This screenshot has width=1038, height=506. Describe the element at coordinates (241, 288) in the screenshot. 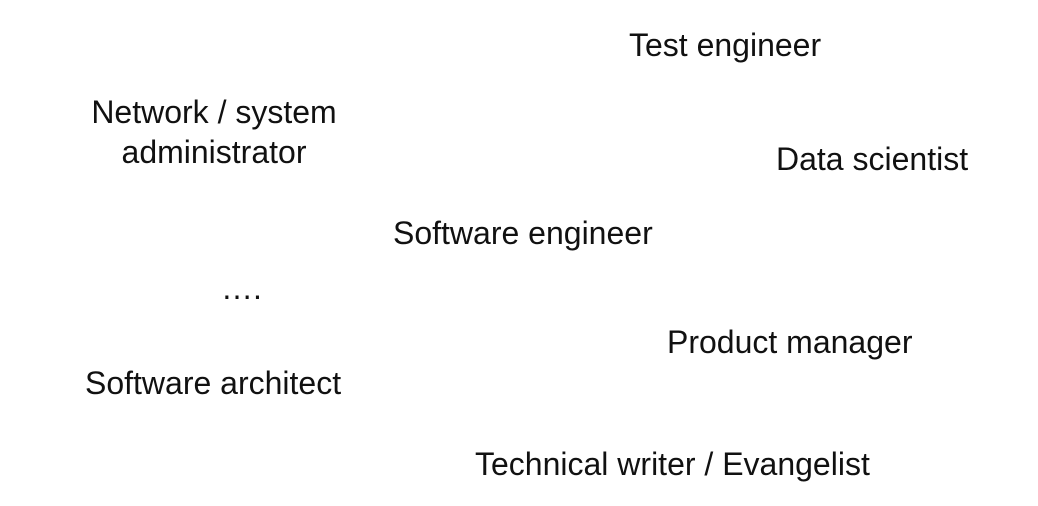

I see `ellipsis-more-roles: ….` at that location.